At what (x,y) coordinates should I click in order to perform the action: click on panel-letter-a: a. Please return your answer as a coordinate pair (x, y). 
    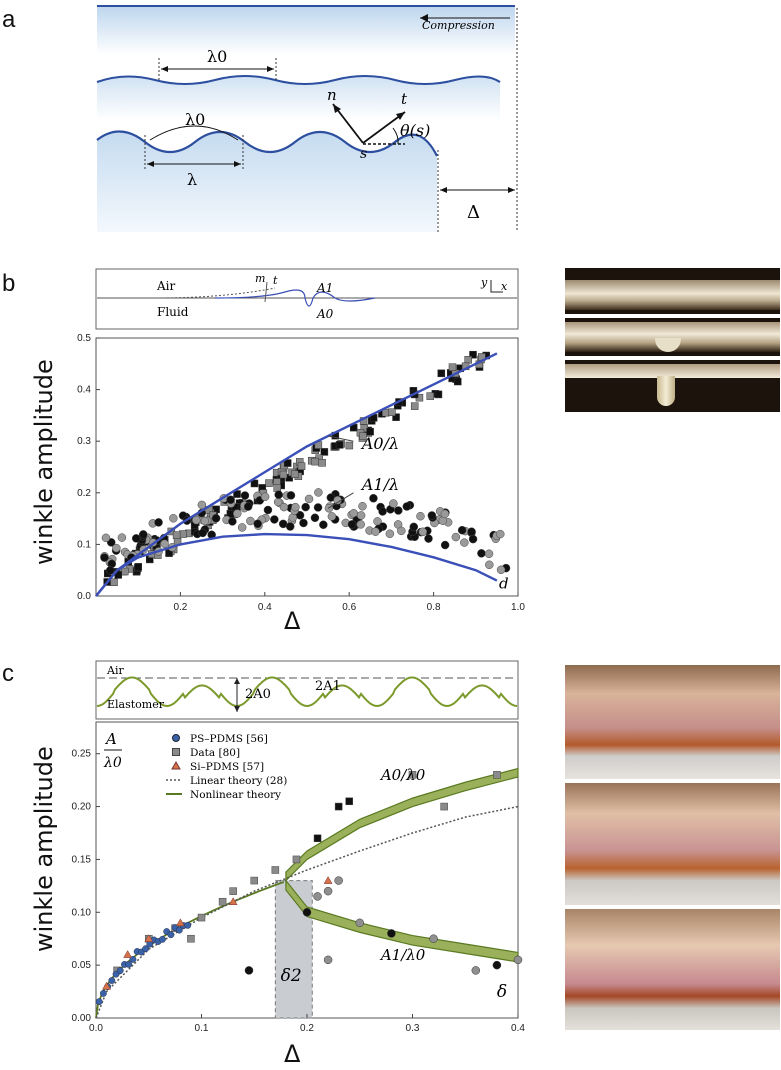
    Looking at the image, I should click on (9, 19).